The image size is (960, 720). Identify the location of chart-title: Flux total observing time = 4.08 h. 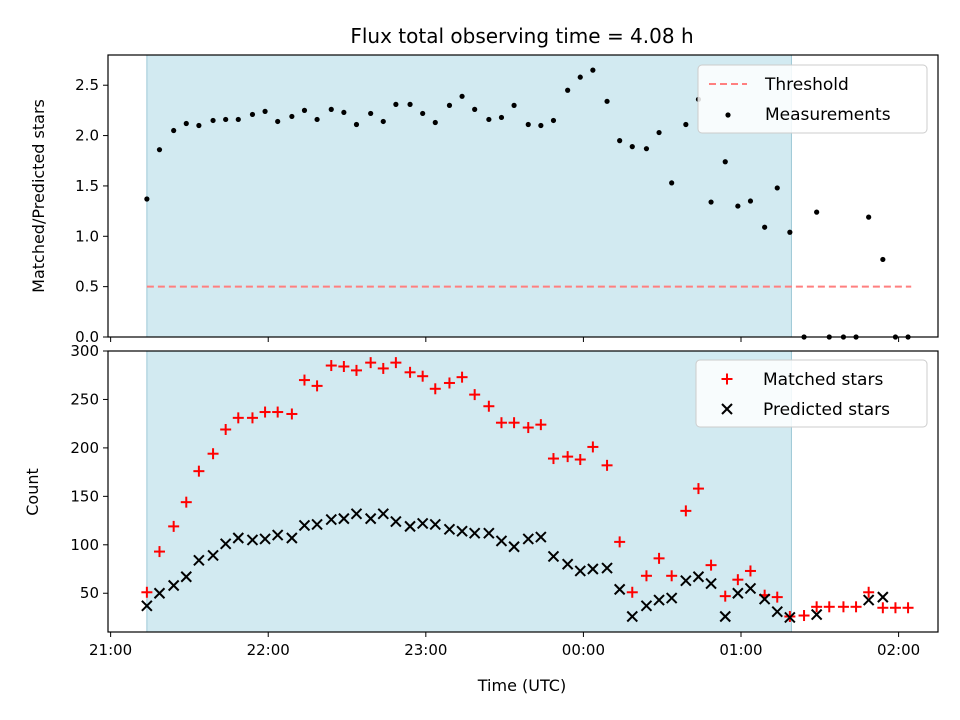
(521, 36).